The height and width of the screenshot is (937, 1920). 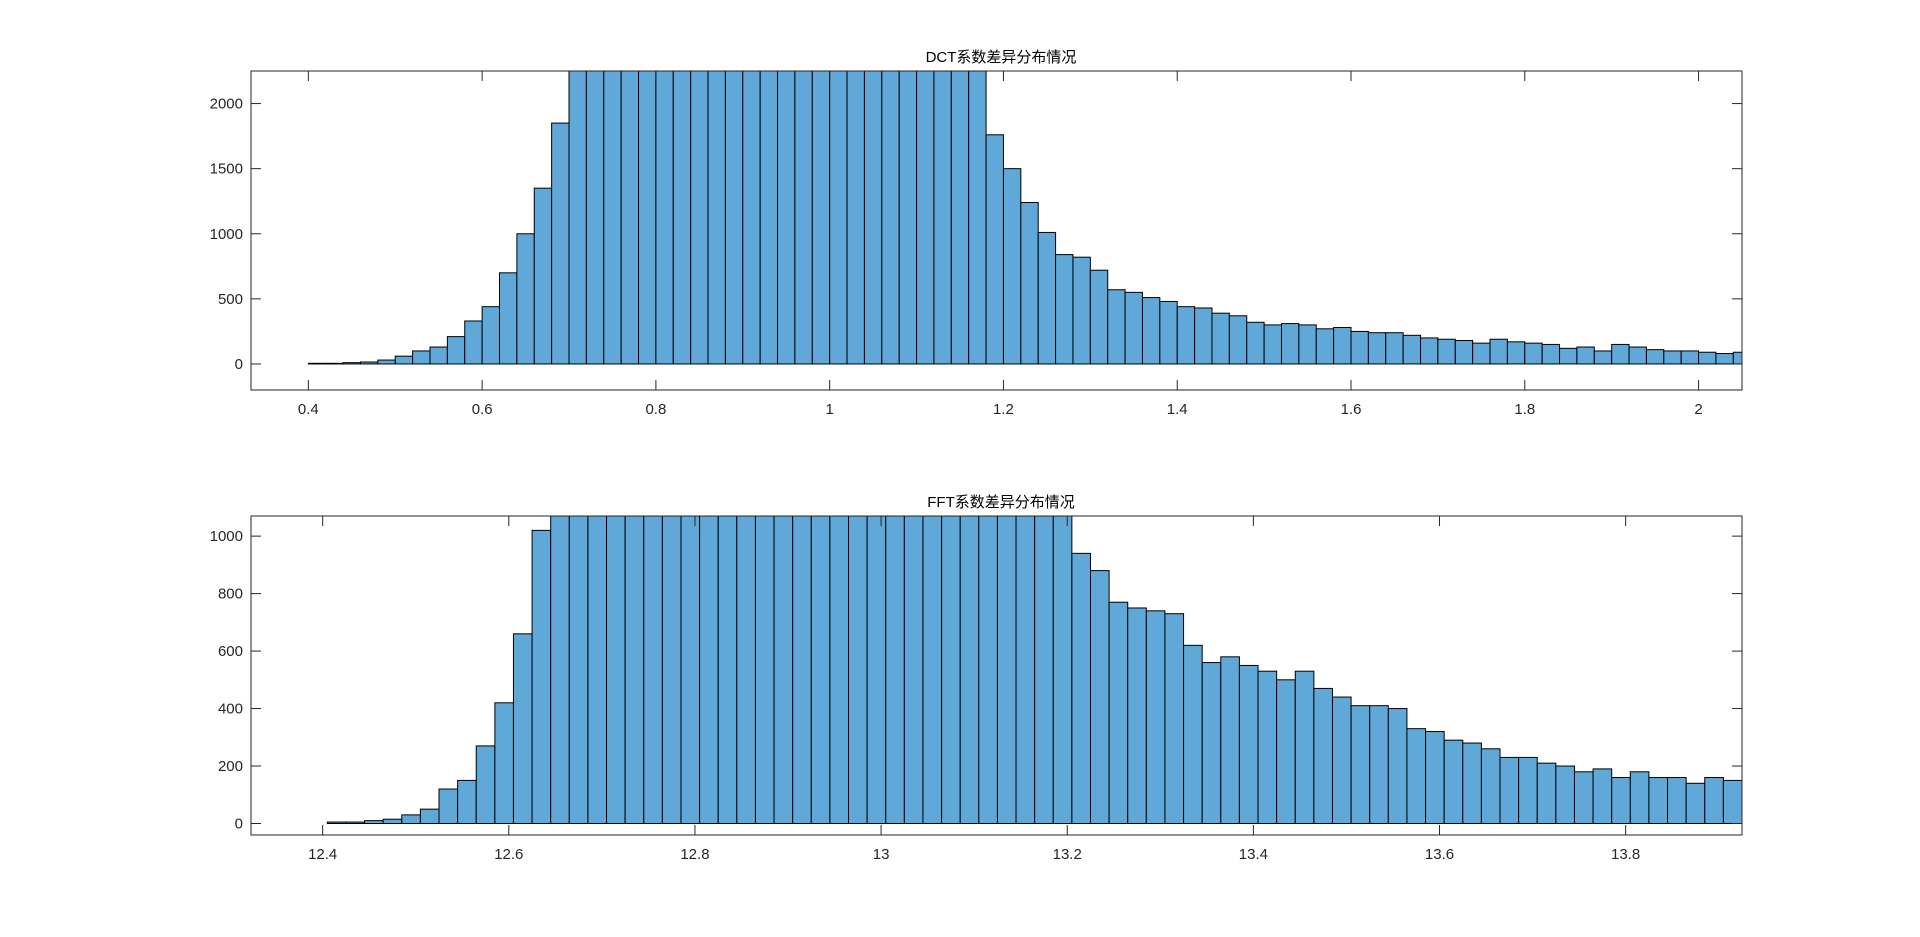 I want to click on fft-y-tick-label: 400, so click(x=230, y=709).